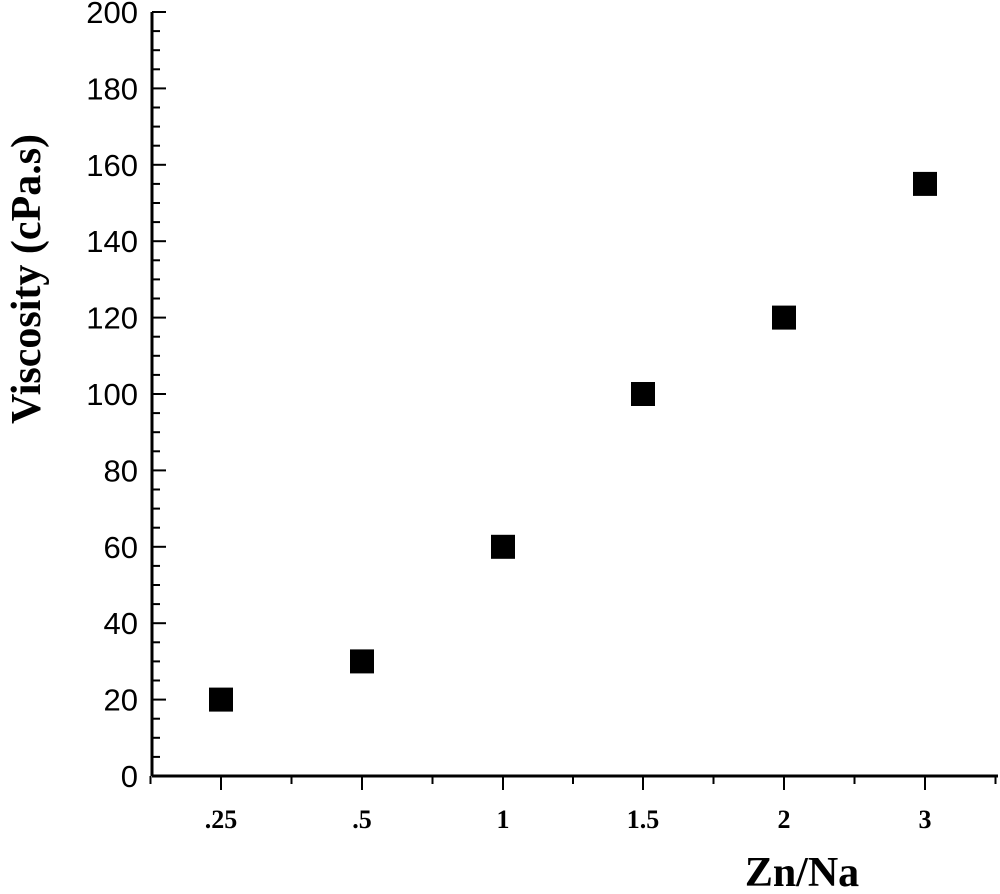 The height and width of the screenshot is (894, 1000). I want to click on y-tick-label: 200, so click(112, 15).